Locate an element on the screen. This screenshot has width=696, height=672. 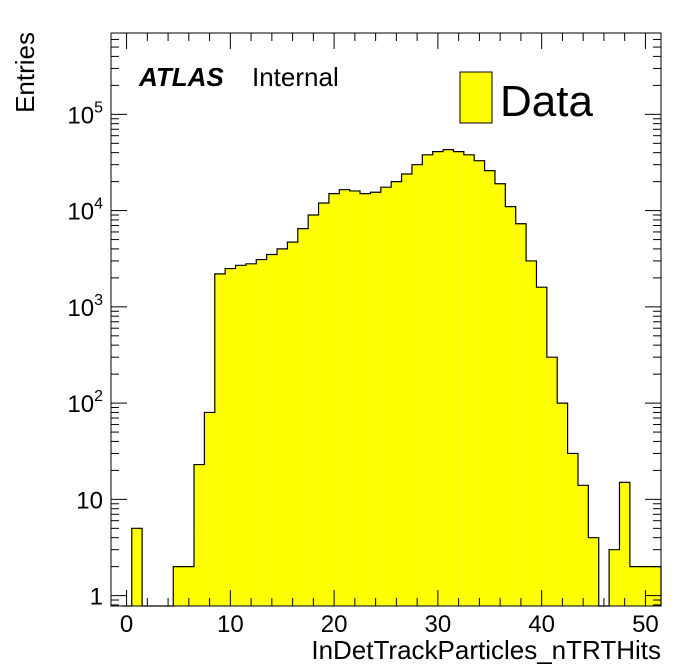
y-tick-label: 10 is located at coordinates (89, 500).